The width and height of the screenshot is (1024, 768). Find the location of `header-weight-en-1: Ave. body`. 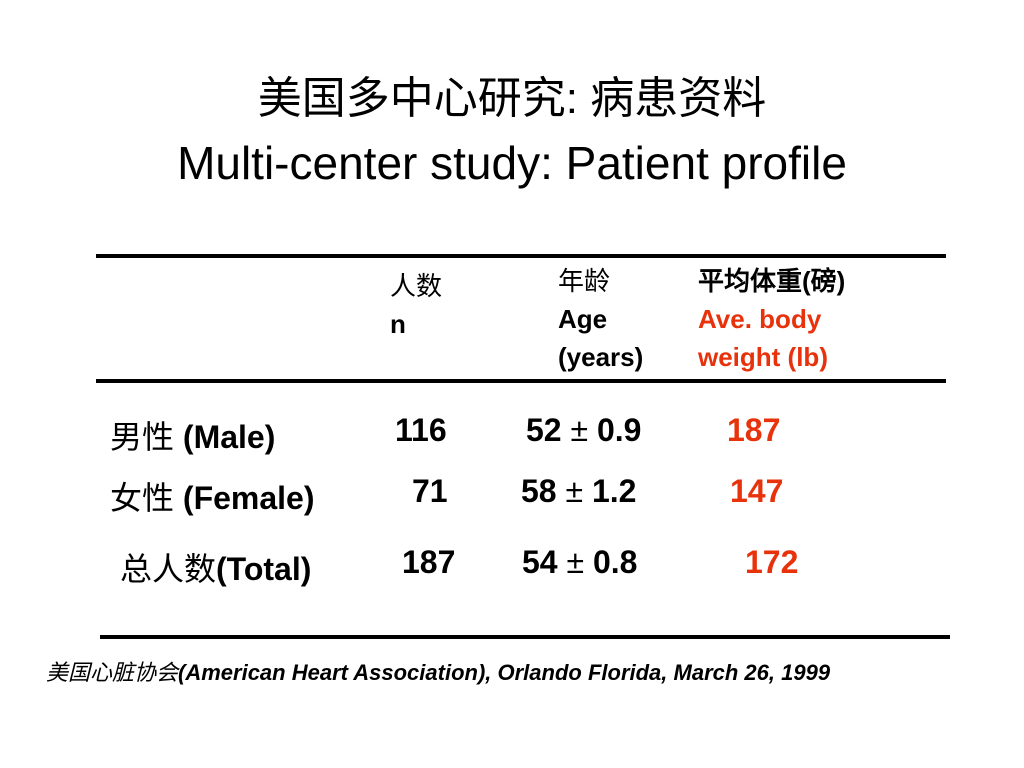

header-weight-en-1: Ave. body is located at coordinates (760, 319).